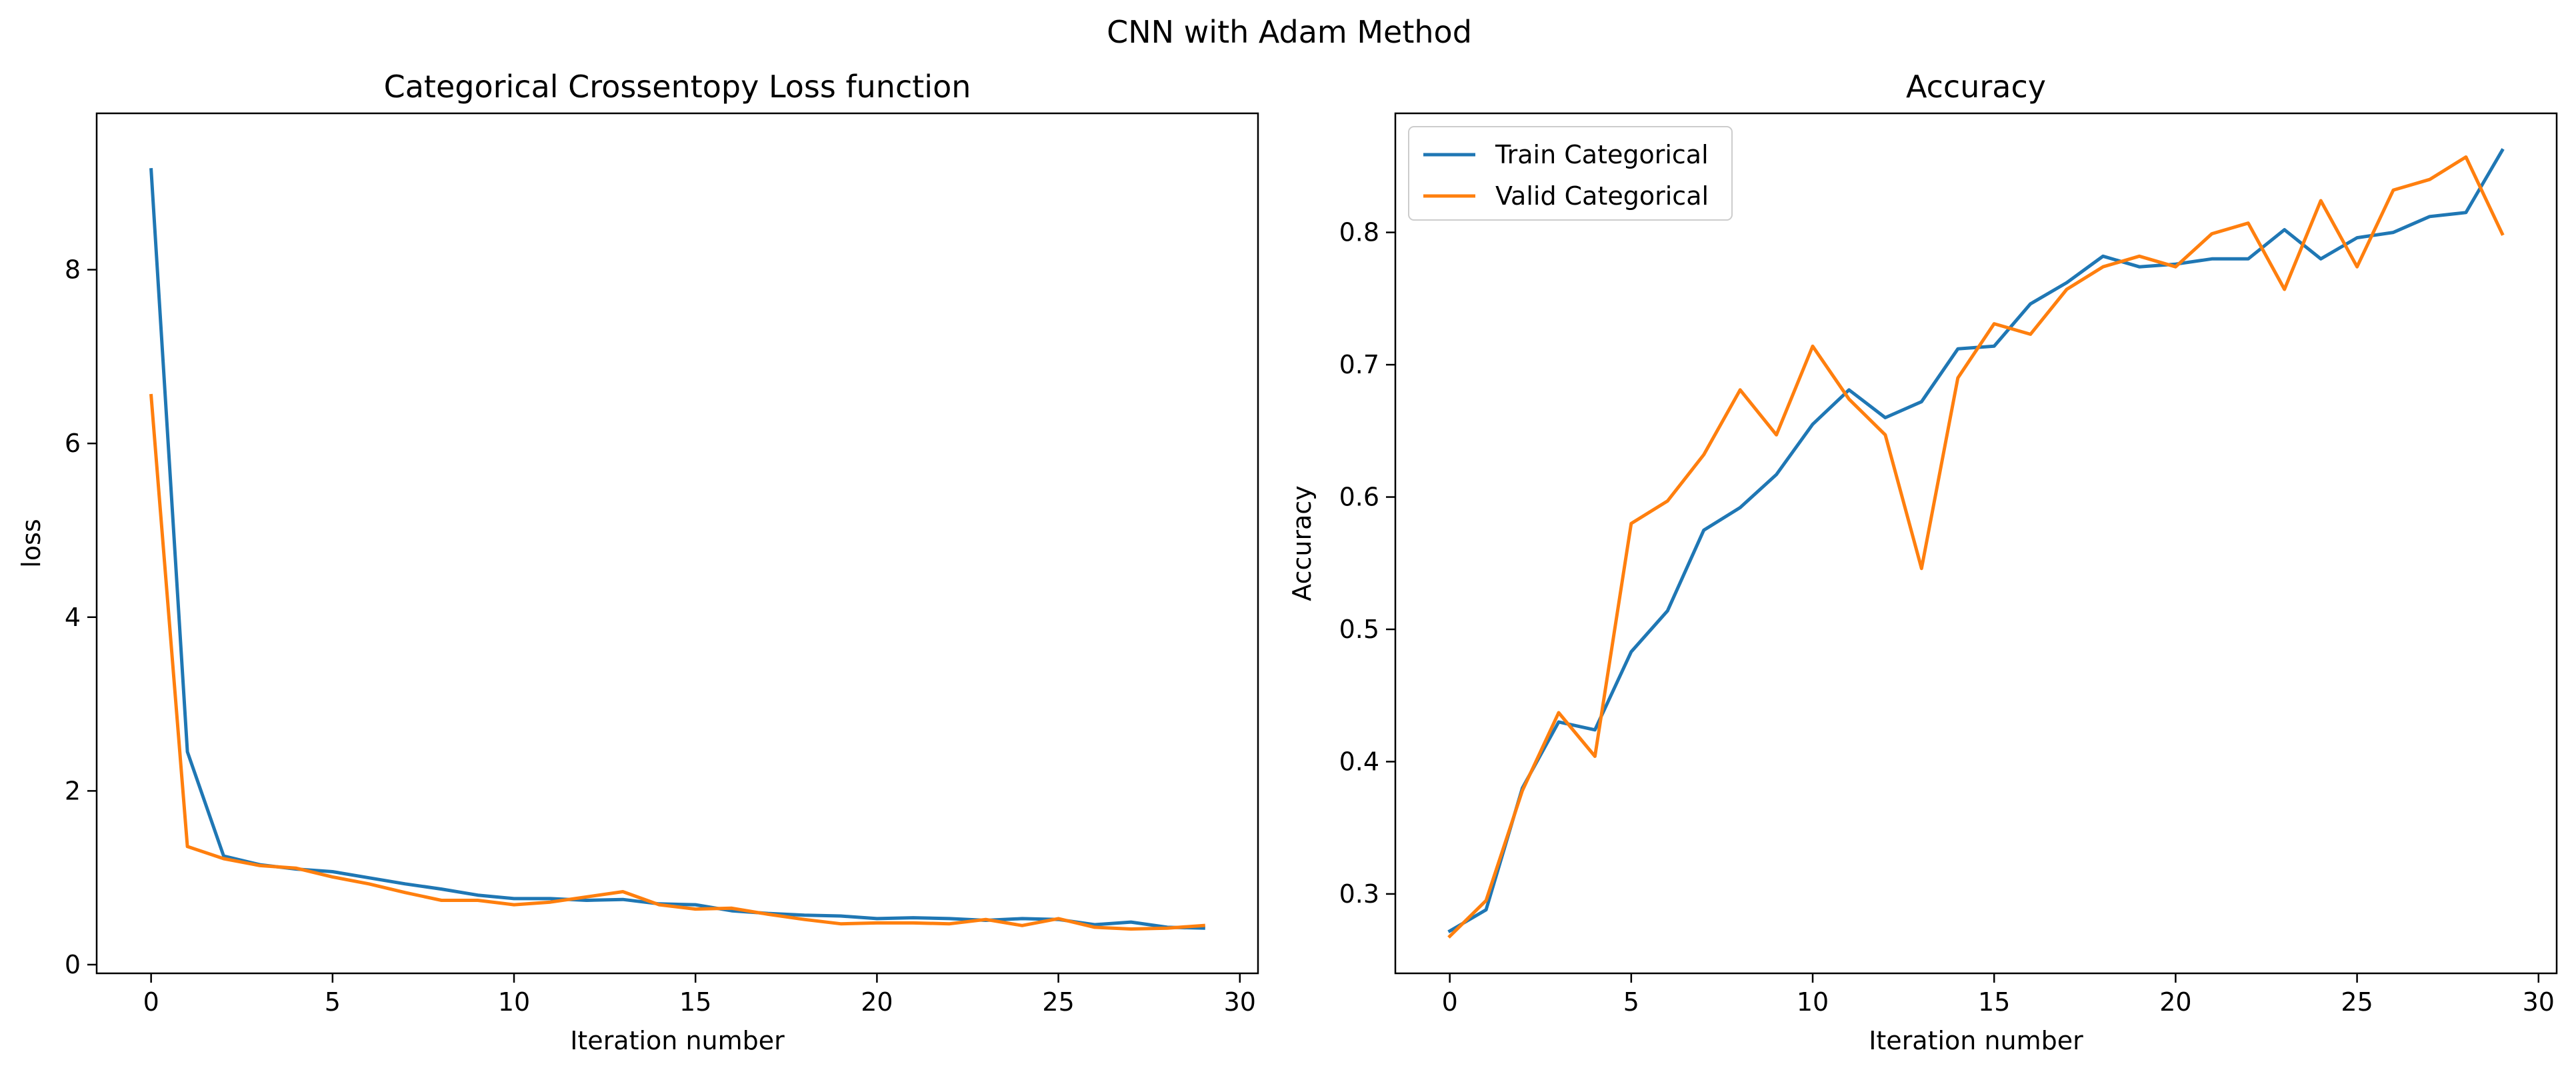  What do you see at coordinates (677, 87) in the screenshot?
I see `loss-title: Categorical Crossentopy Loss function` at bounding box center [677, 87].